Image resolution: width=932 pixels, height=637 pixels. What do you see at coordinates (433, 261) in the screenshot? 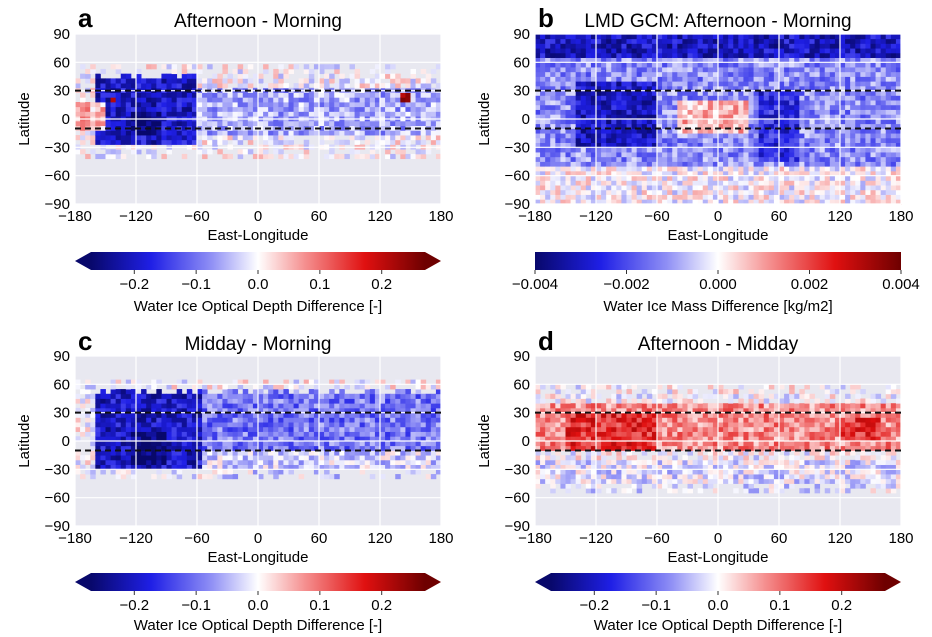
I see `colorbar-extend-high` at bounding box center [433, 261].